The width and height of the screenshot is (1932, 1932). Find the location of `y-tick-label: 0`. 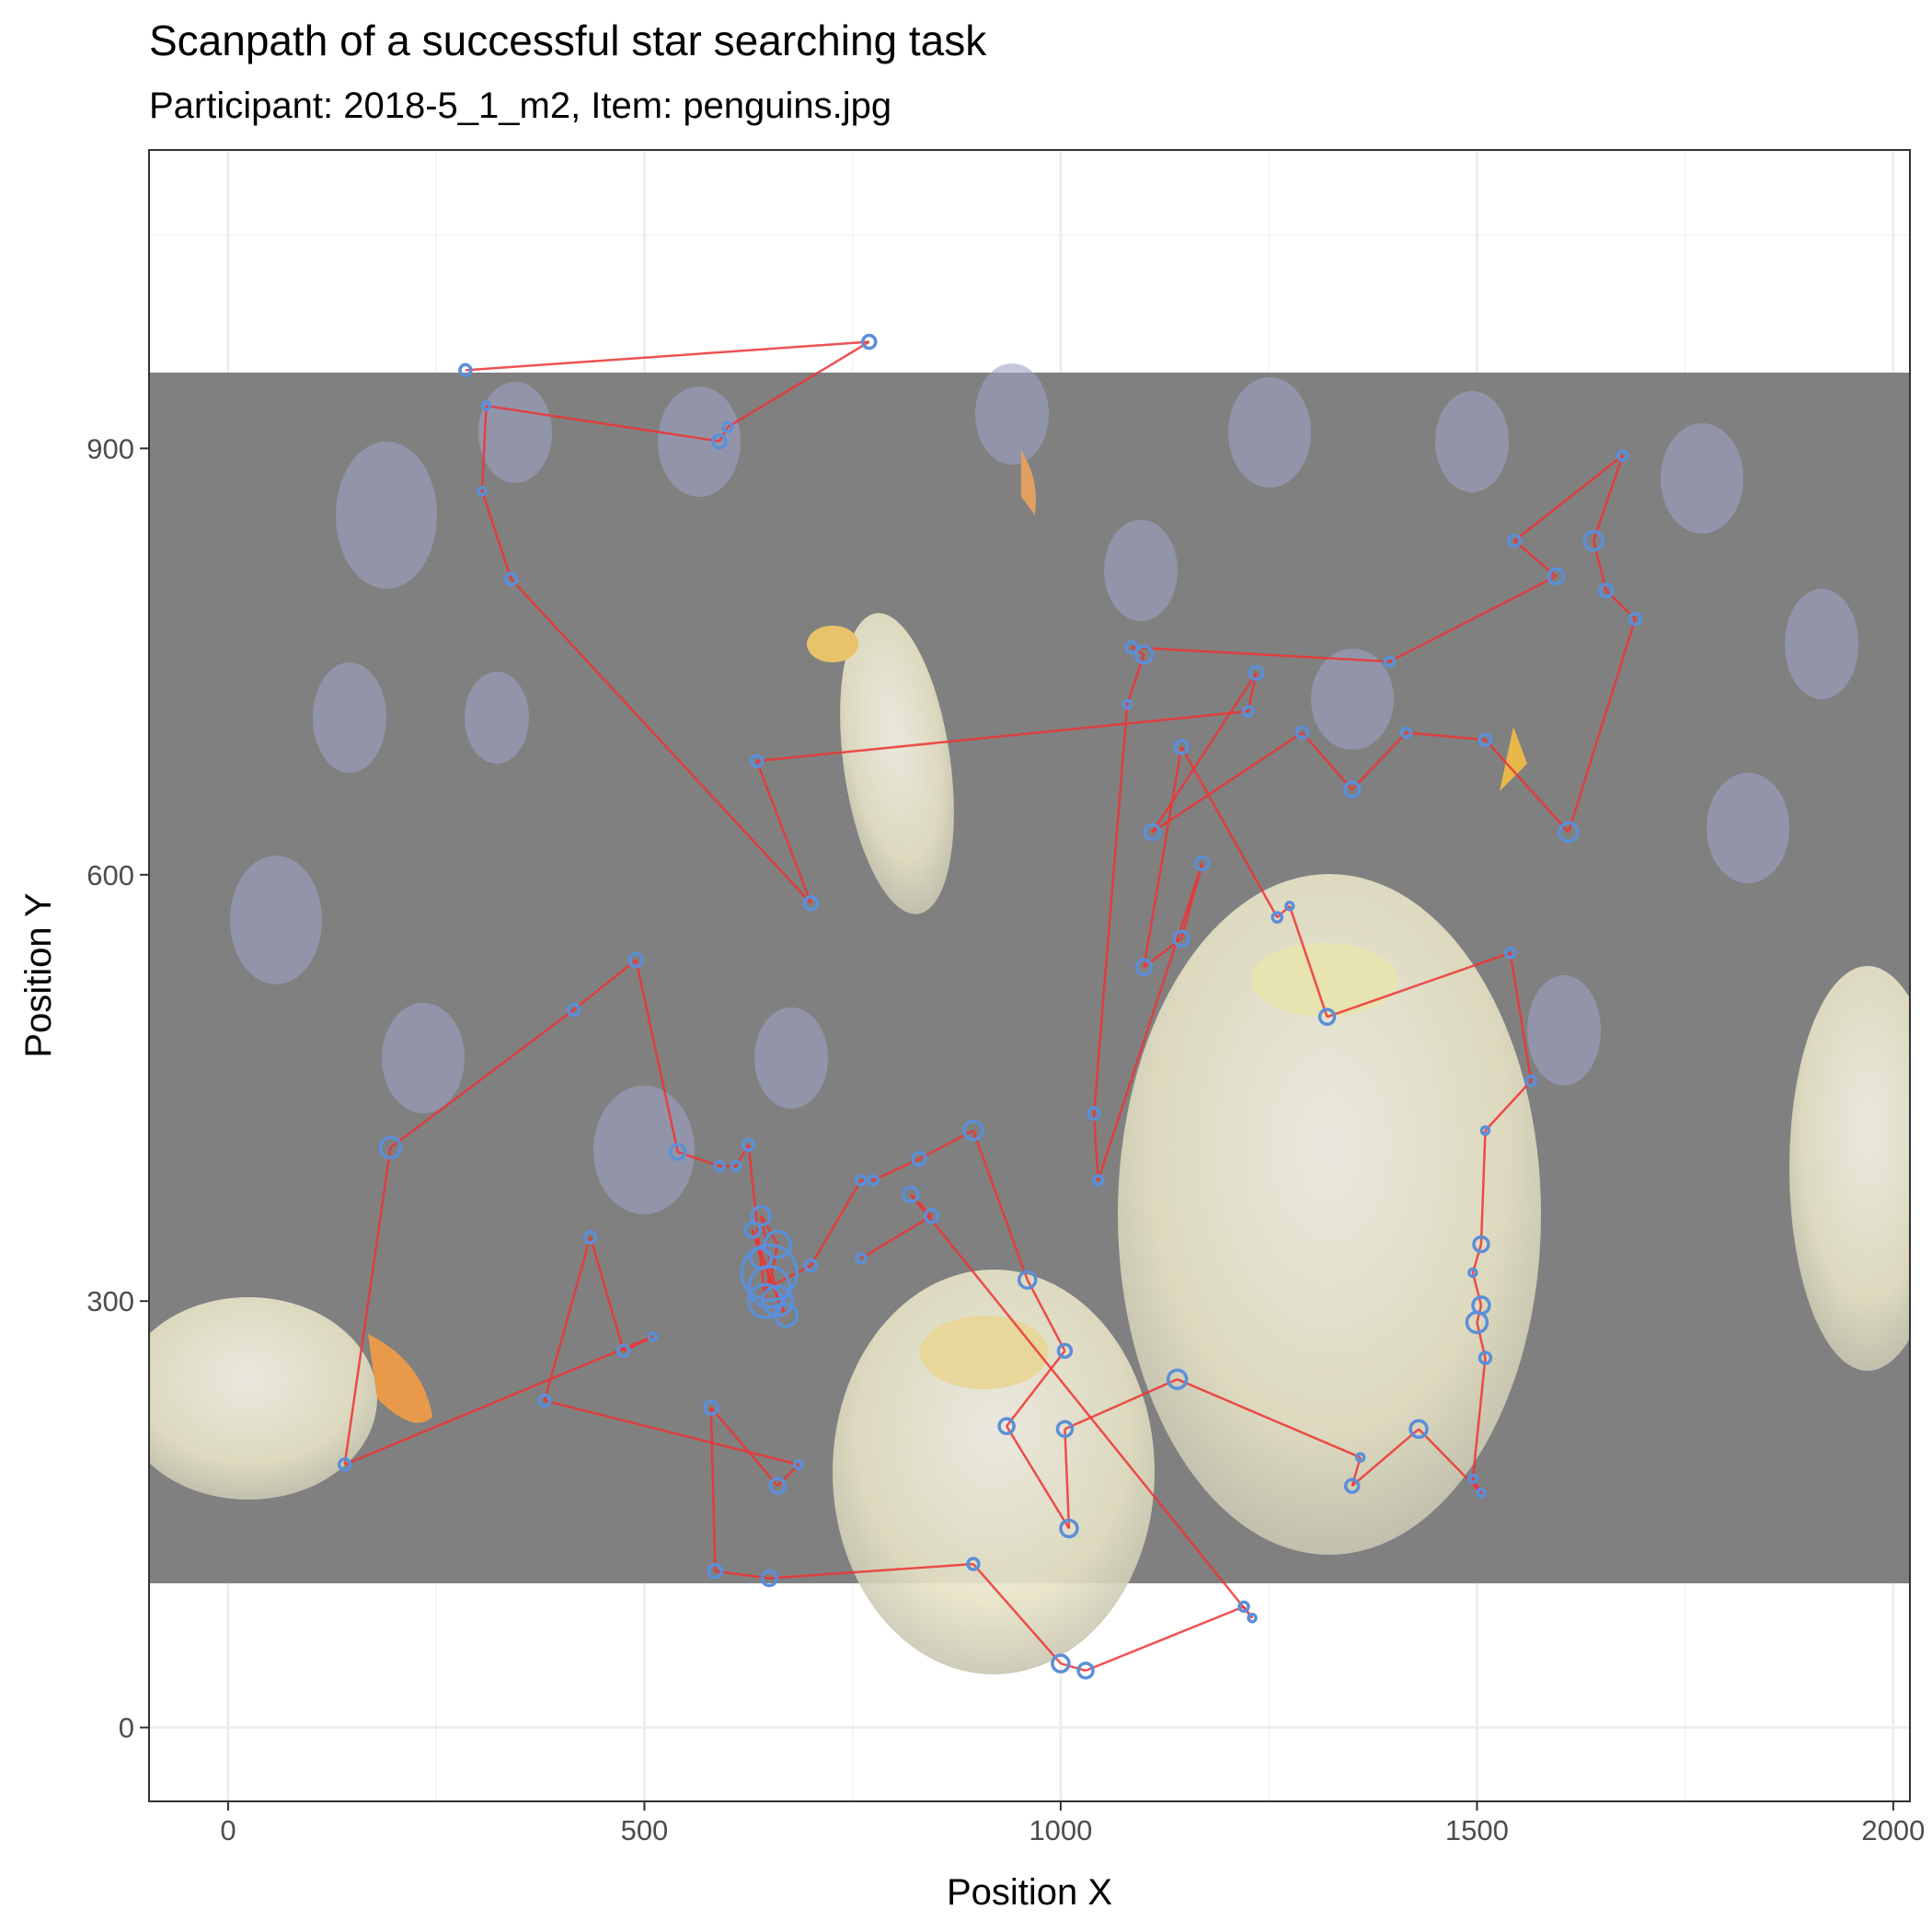

y-tick-label: 0 is located at coordinates (126, 1728).